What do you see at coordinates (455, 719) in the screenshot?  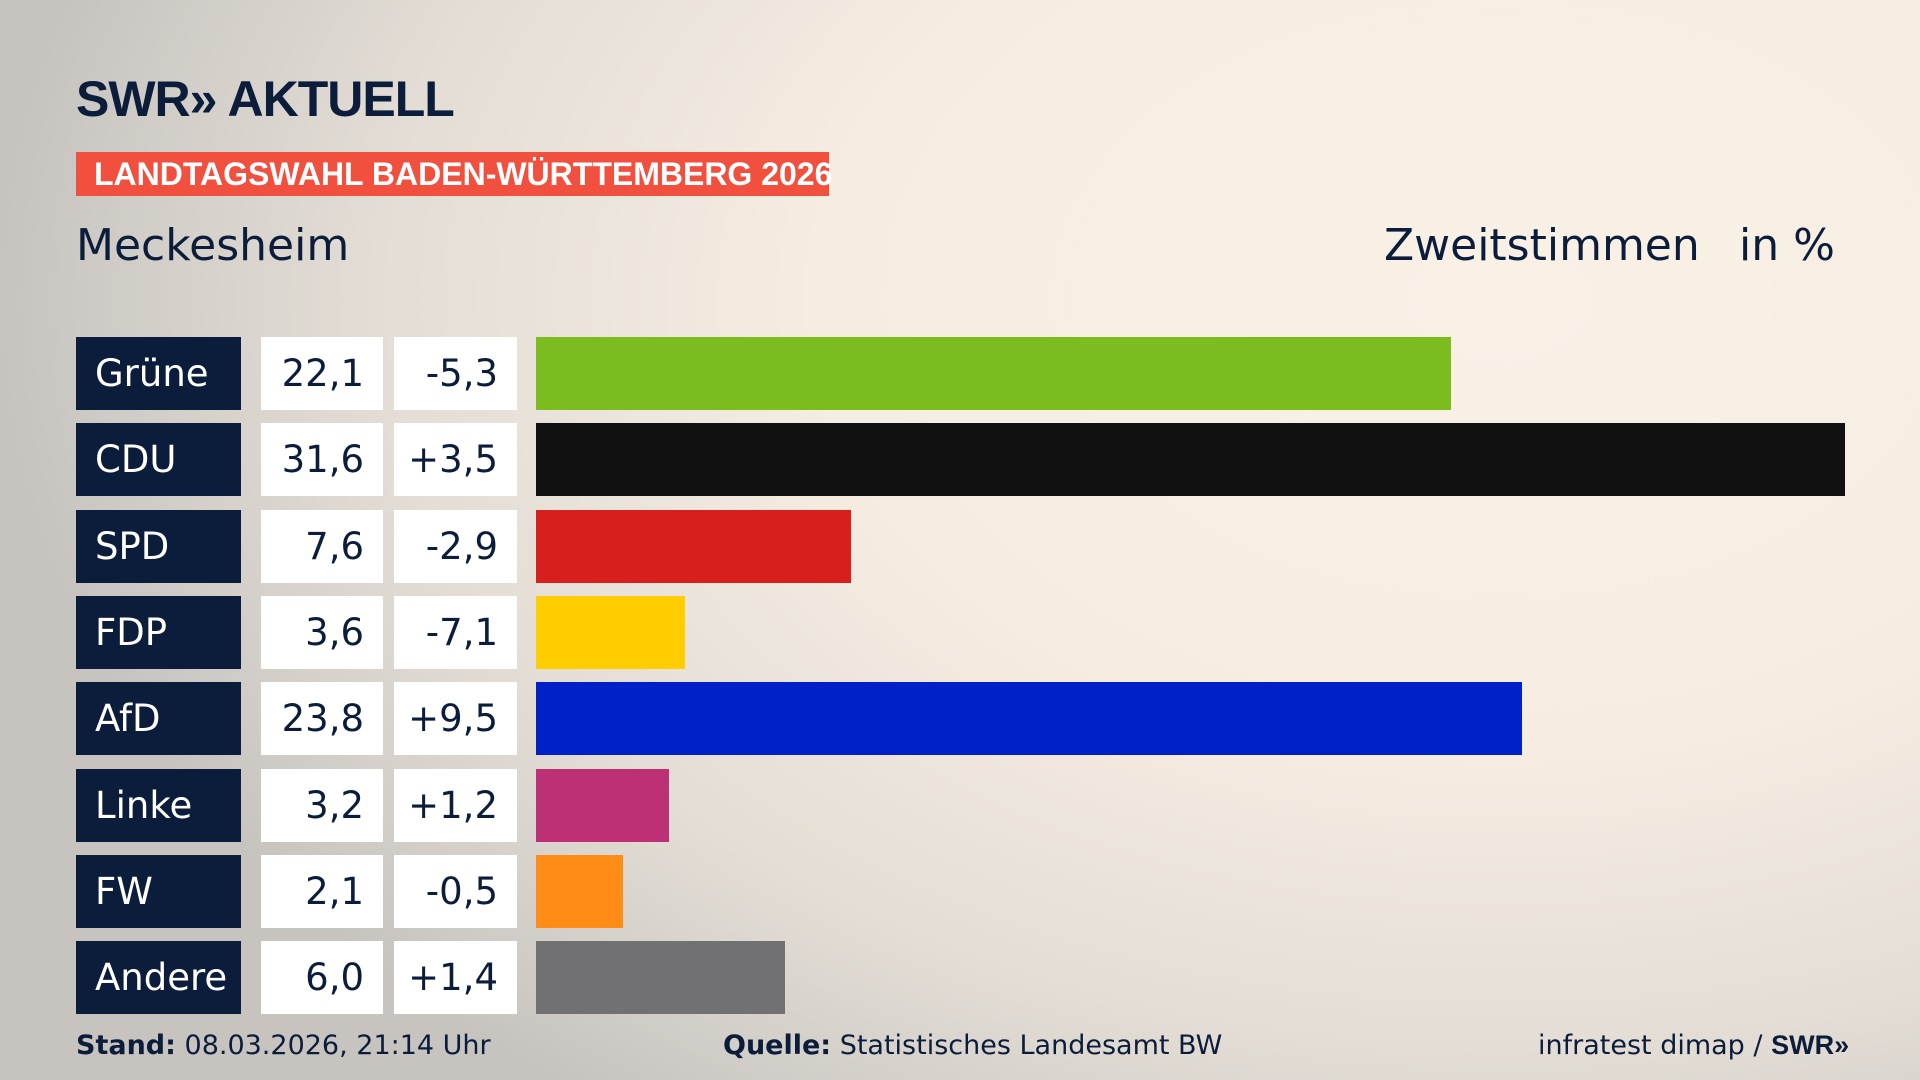 I see `diff-label: +9,5` at bounding box center [455, 719].